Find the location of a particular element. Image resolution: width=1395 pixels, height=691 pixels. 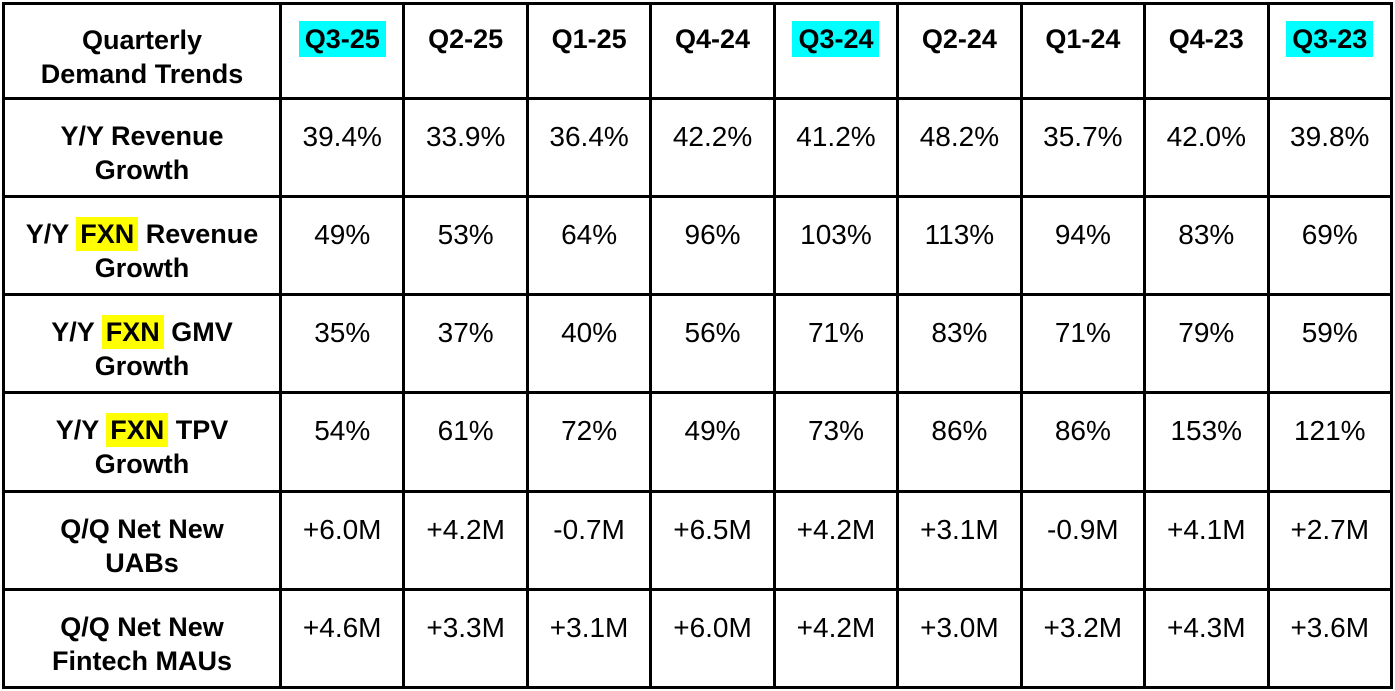

value-cell: 37% is located at coordinates (465, 344).